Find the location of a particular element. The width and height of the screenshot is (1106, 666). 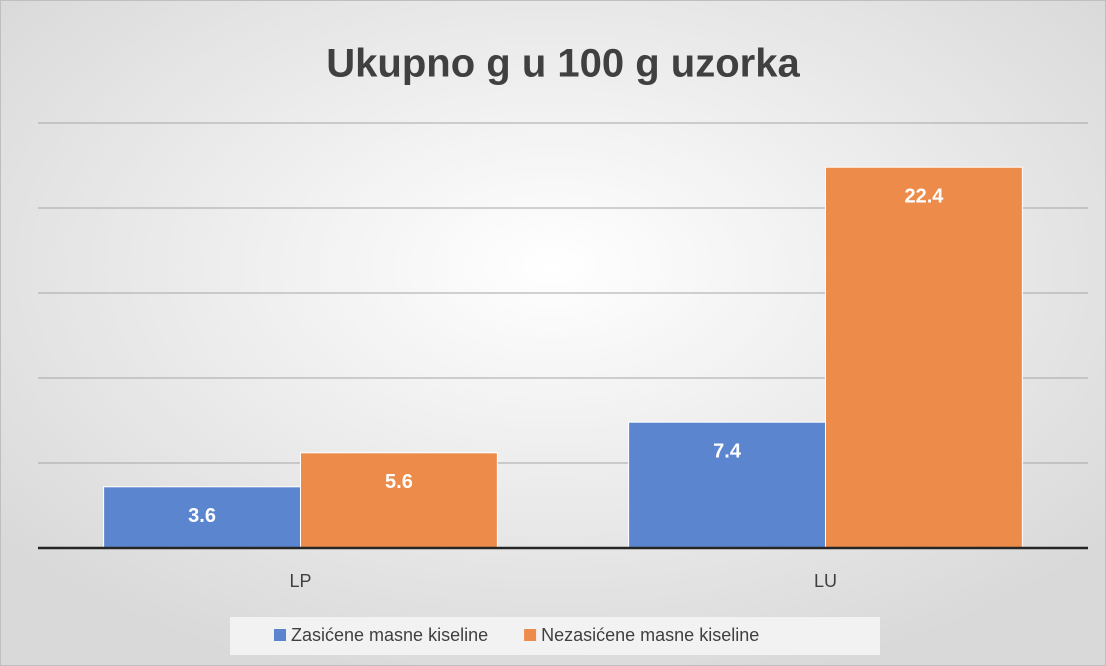

data-label: 5.6 is located at coordinates (399, 482).